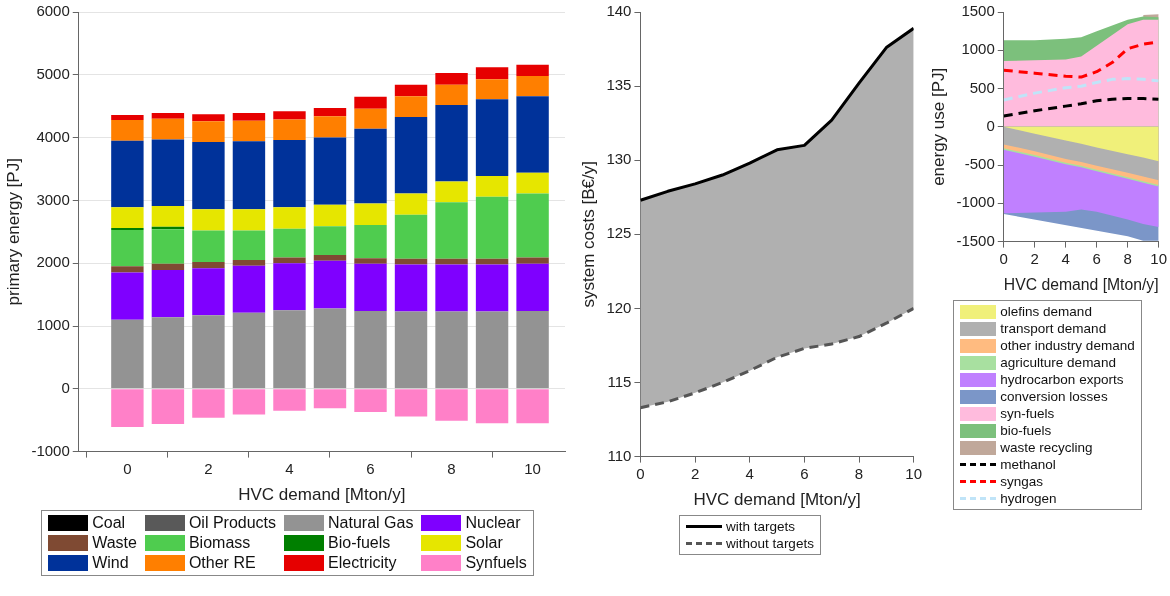  Describe the element at coordinates (938, 126) in the screenshot. I see `y-axis-title: energy use [PJ]` at that location.